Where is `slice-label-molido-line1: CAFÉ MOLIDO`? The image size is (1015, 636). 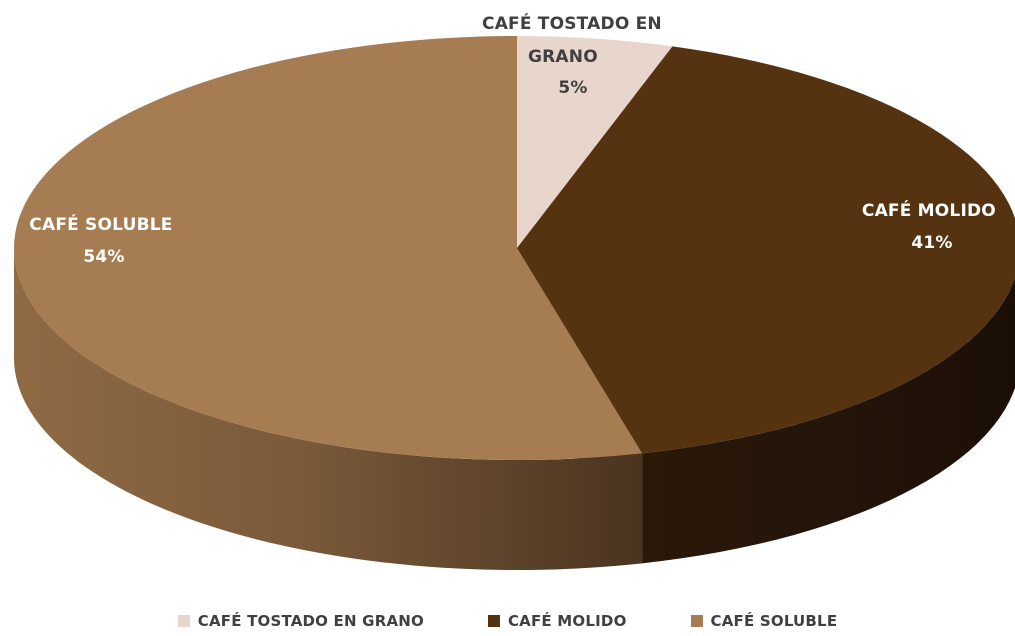
slice-label-molido-line1: CAFÉ MOLIDO is located at coordinates (929, 210).